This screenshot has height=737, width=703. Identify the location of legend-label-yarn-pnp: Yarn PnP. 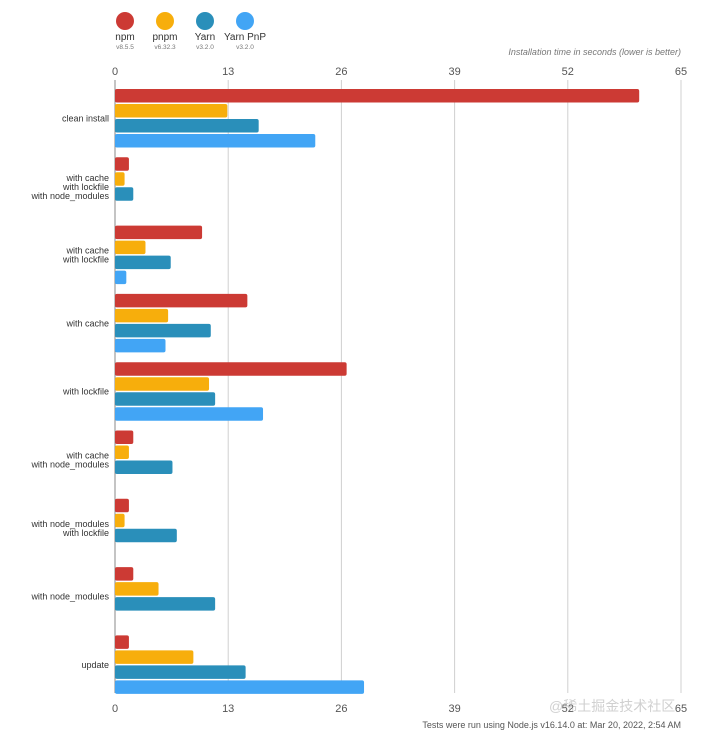
(245, 37).